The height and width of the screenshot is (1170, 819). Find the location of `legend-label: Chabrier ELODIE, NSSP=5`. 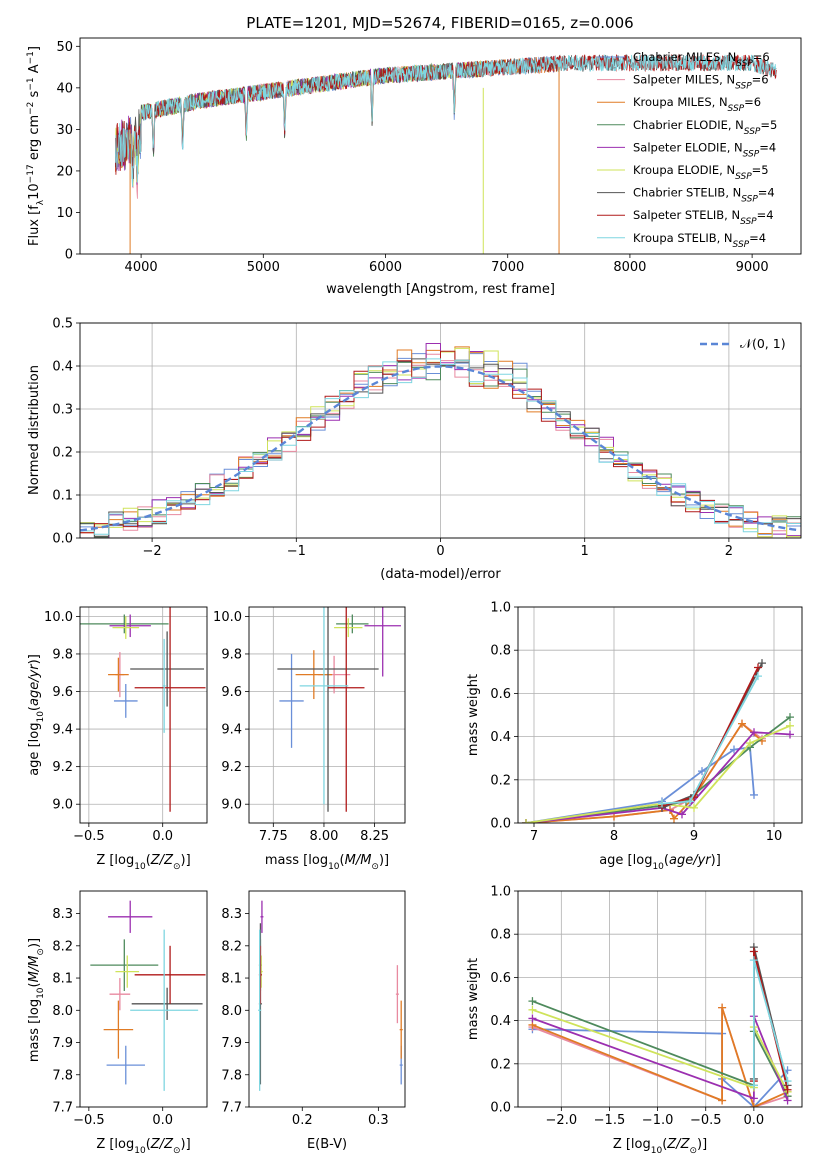

legend-label: Chabrier ELODIE, NSSP=5 is located at coordinates (705, 127).